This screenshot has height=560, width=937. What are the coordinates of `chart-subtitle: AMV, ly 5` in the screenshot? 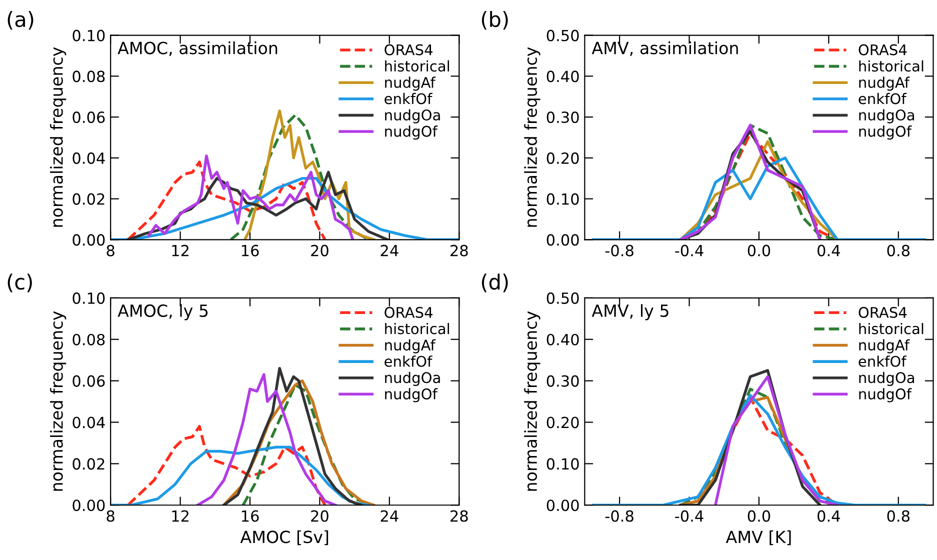 It's located at (630, 312).